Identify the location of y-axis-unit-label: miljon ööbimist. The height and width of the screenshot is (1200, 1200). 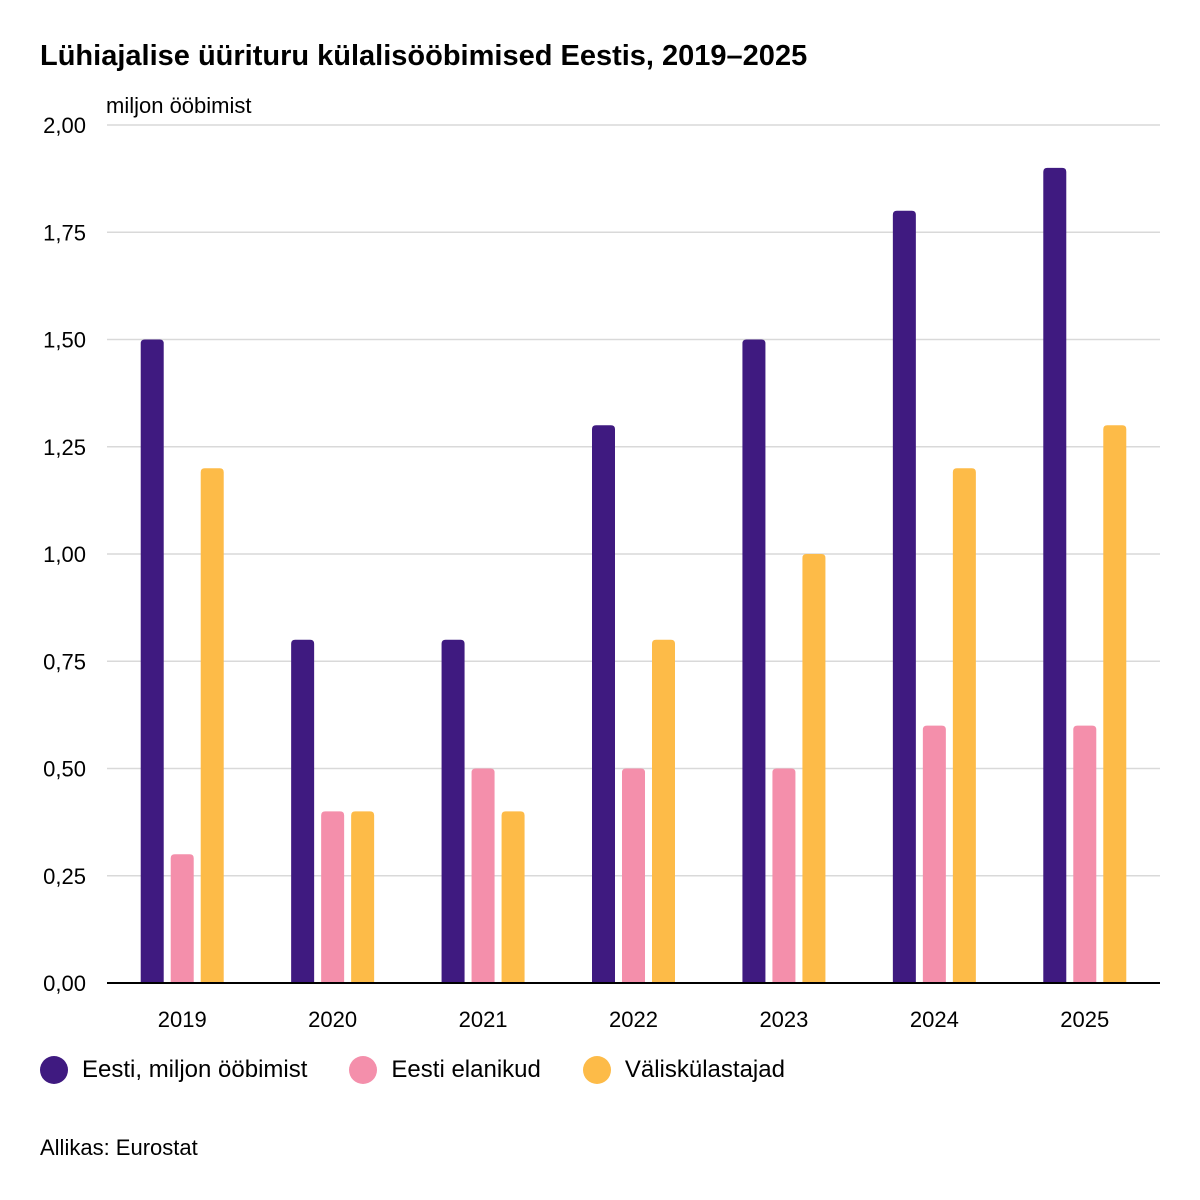
(179, 105).